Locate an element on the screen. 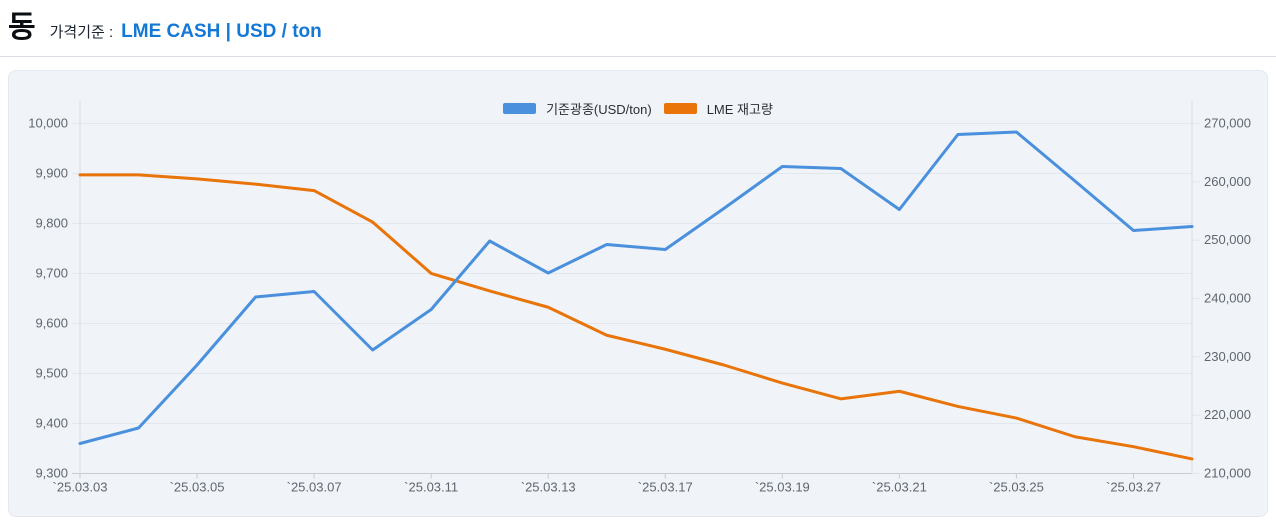 This screenshot has height=527, width=1276. left-axis-tick-label: 10,000 is located at coordinates (48, 123).